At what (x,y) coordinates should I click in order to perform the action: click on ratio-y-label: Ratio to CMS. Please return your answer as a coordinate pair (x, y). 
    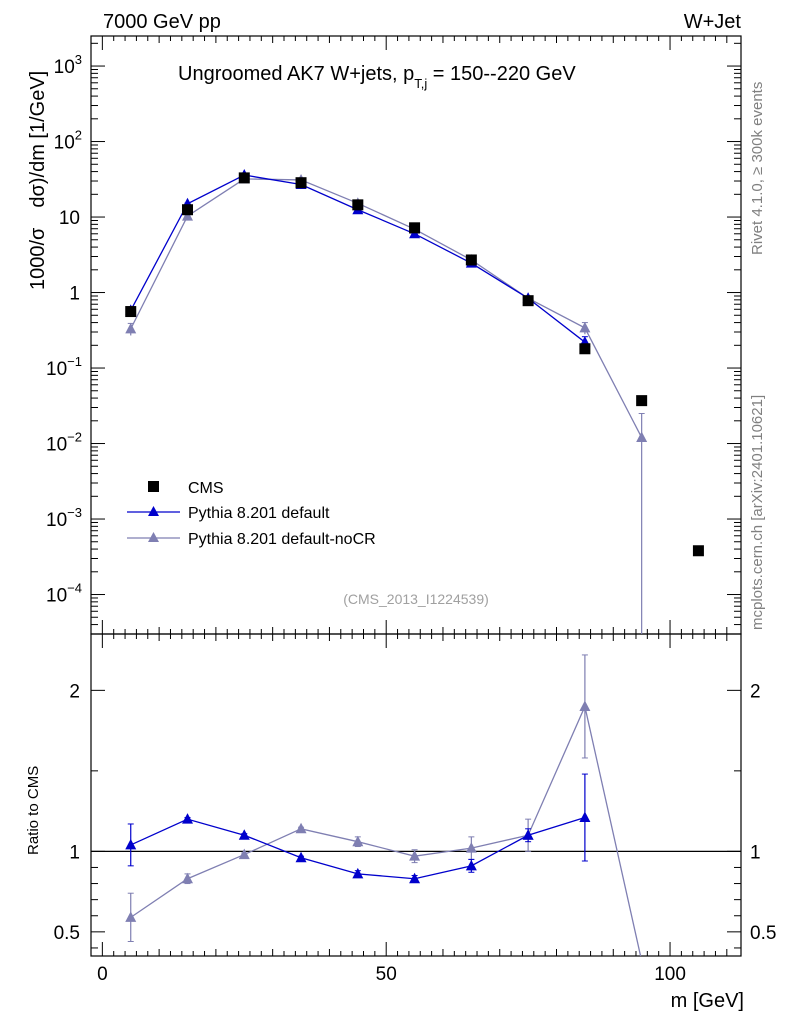
    Looking at the image, I should click on (33, 810).